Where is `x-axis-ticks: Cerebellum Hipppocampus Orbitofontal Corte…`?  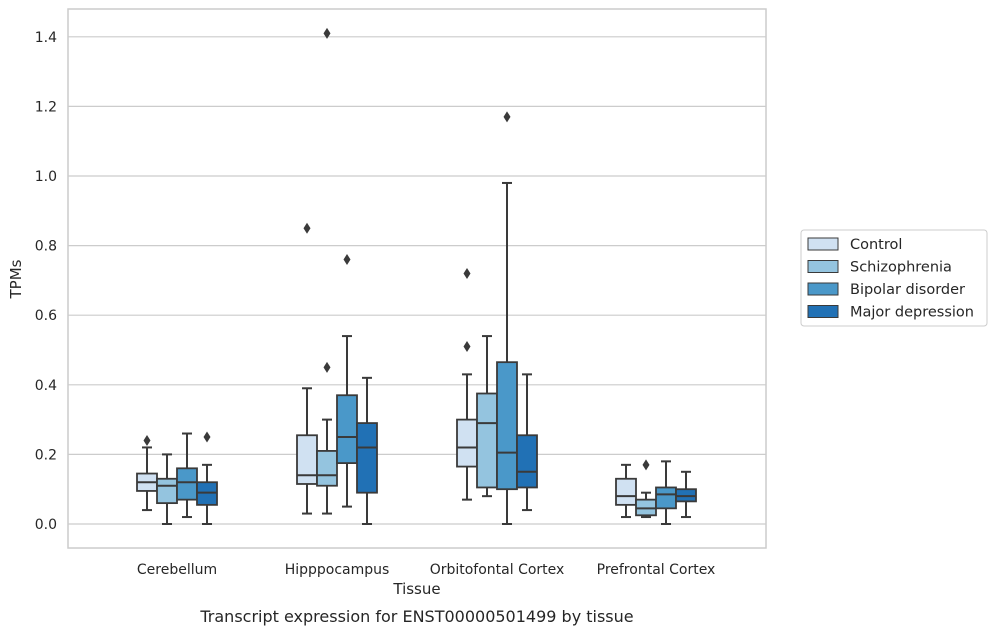 x-axis-ticks: Cerebellum Hipppocampus Orbitofontal Corte… is located at coordinates (426, 570).